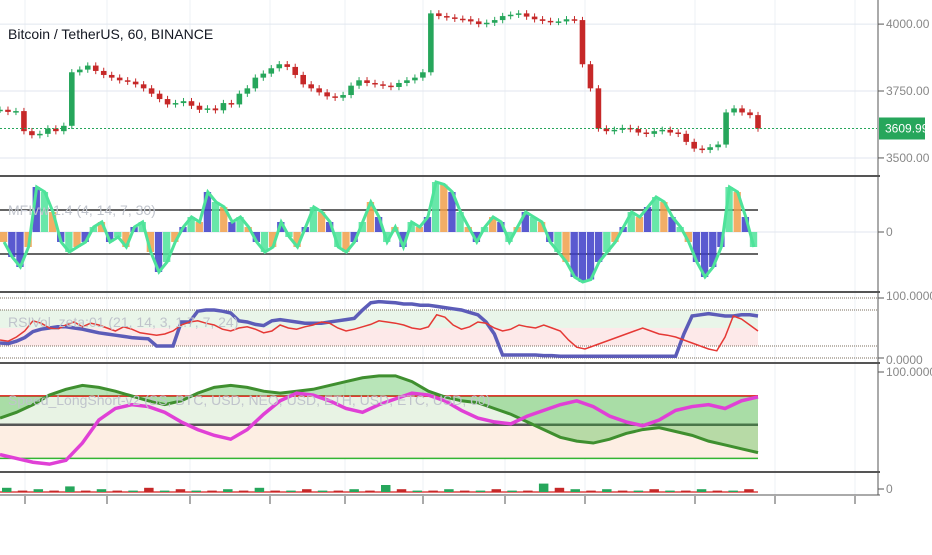 The image size is (932, 555). Describe the element at coordinates (379, 428) in the screenshot. I see `speed-short-line` at that location.